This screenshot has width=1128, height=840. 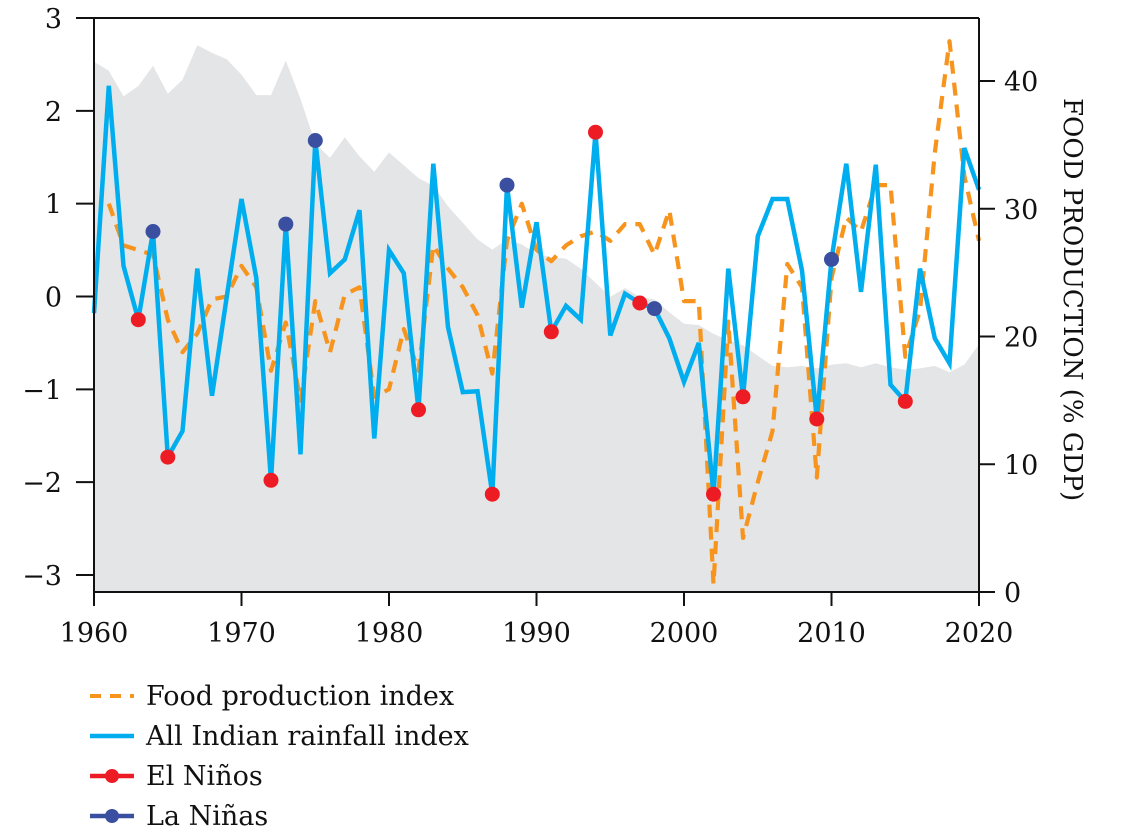 What do you see at coordinates (1072, 299) in the screenshot?
I see `right-axis-title: FOOD PRODUCTION (% GDP)` at bounding box center [1072, 299].